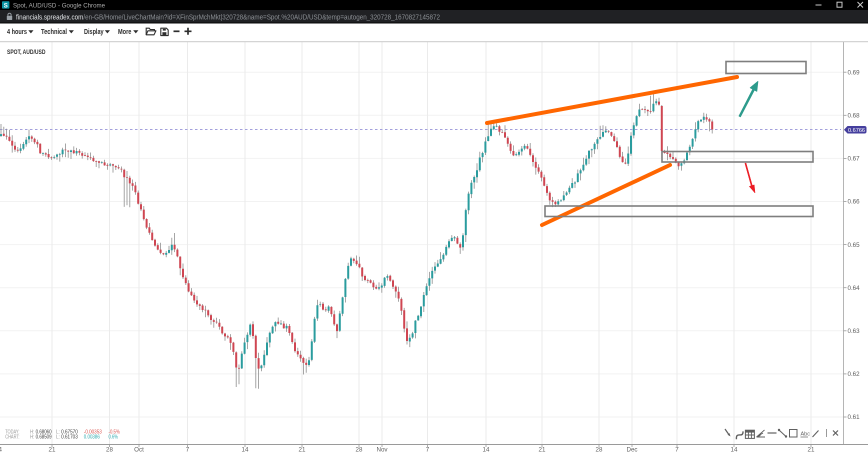 Image resolution: width=868 pixels, height=453 pixels. I want to click on svg-text: -0.00353, so click(93, 432).